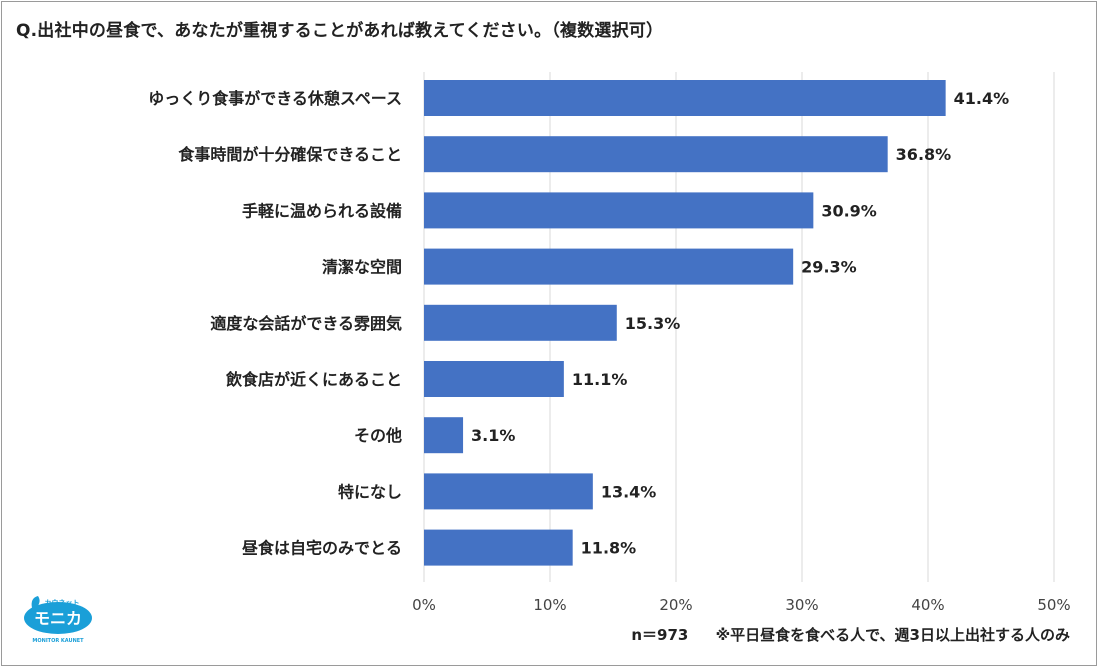  Describe the element at coordinates (1053, 605) in the screenshot. I see `x-tick-label: 50%` at that location.